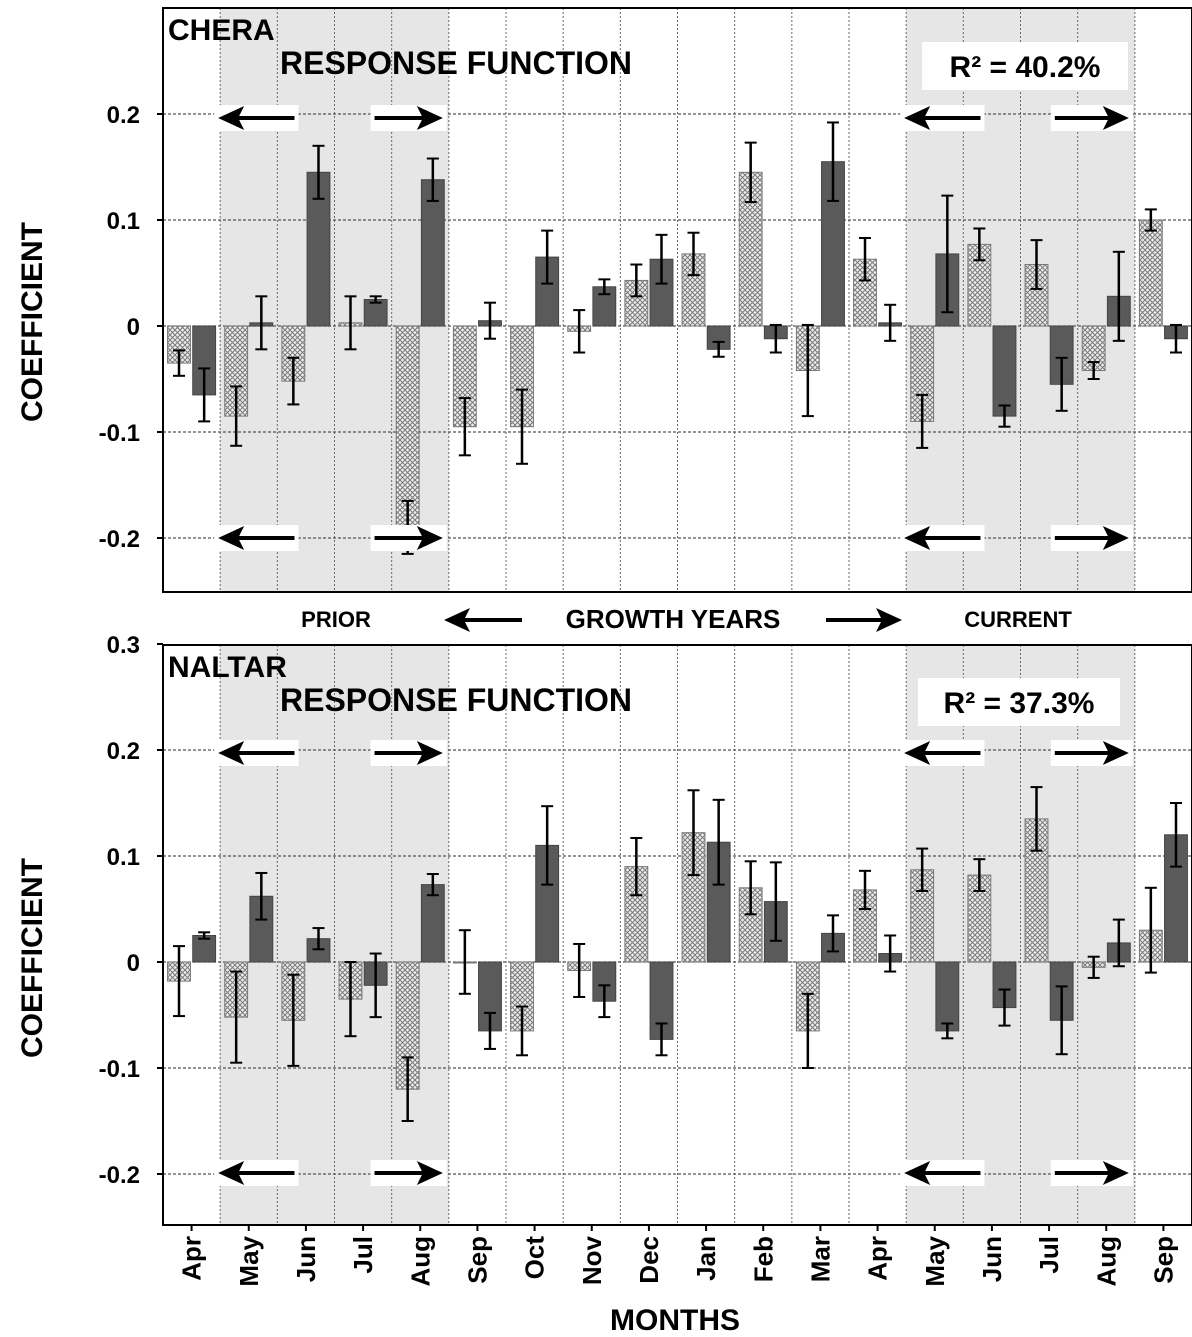 The image size is (1192, 1337). What do you see at coordinates (673, 619) in the screenshot?
I see `growth-years-label: GROWTH YEARS` at bounding box center [673, 619].